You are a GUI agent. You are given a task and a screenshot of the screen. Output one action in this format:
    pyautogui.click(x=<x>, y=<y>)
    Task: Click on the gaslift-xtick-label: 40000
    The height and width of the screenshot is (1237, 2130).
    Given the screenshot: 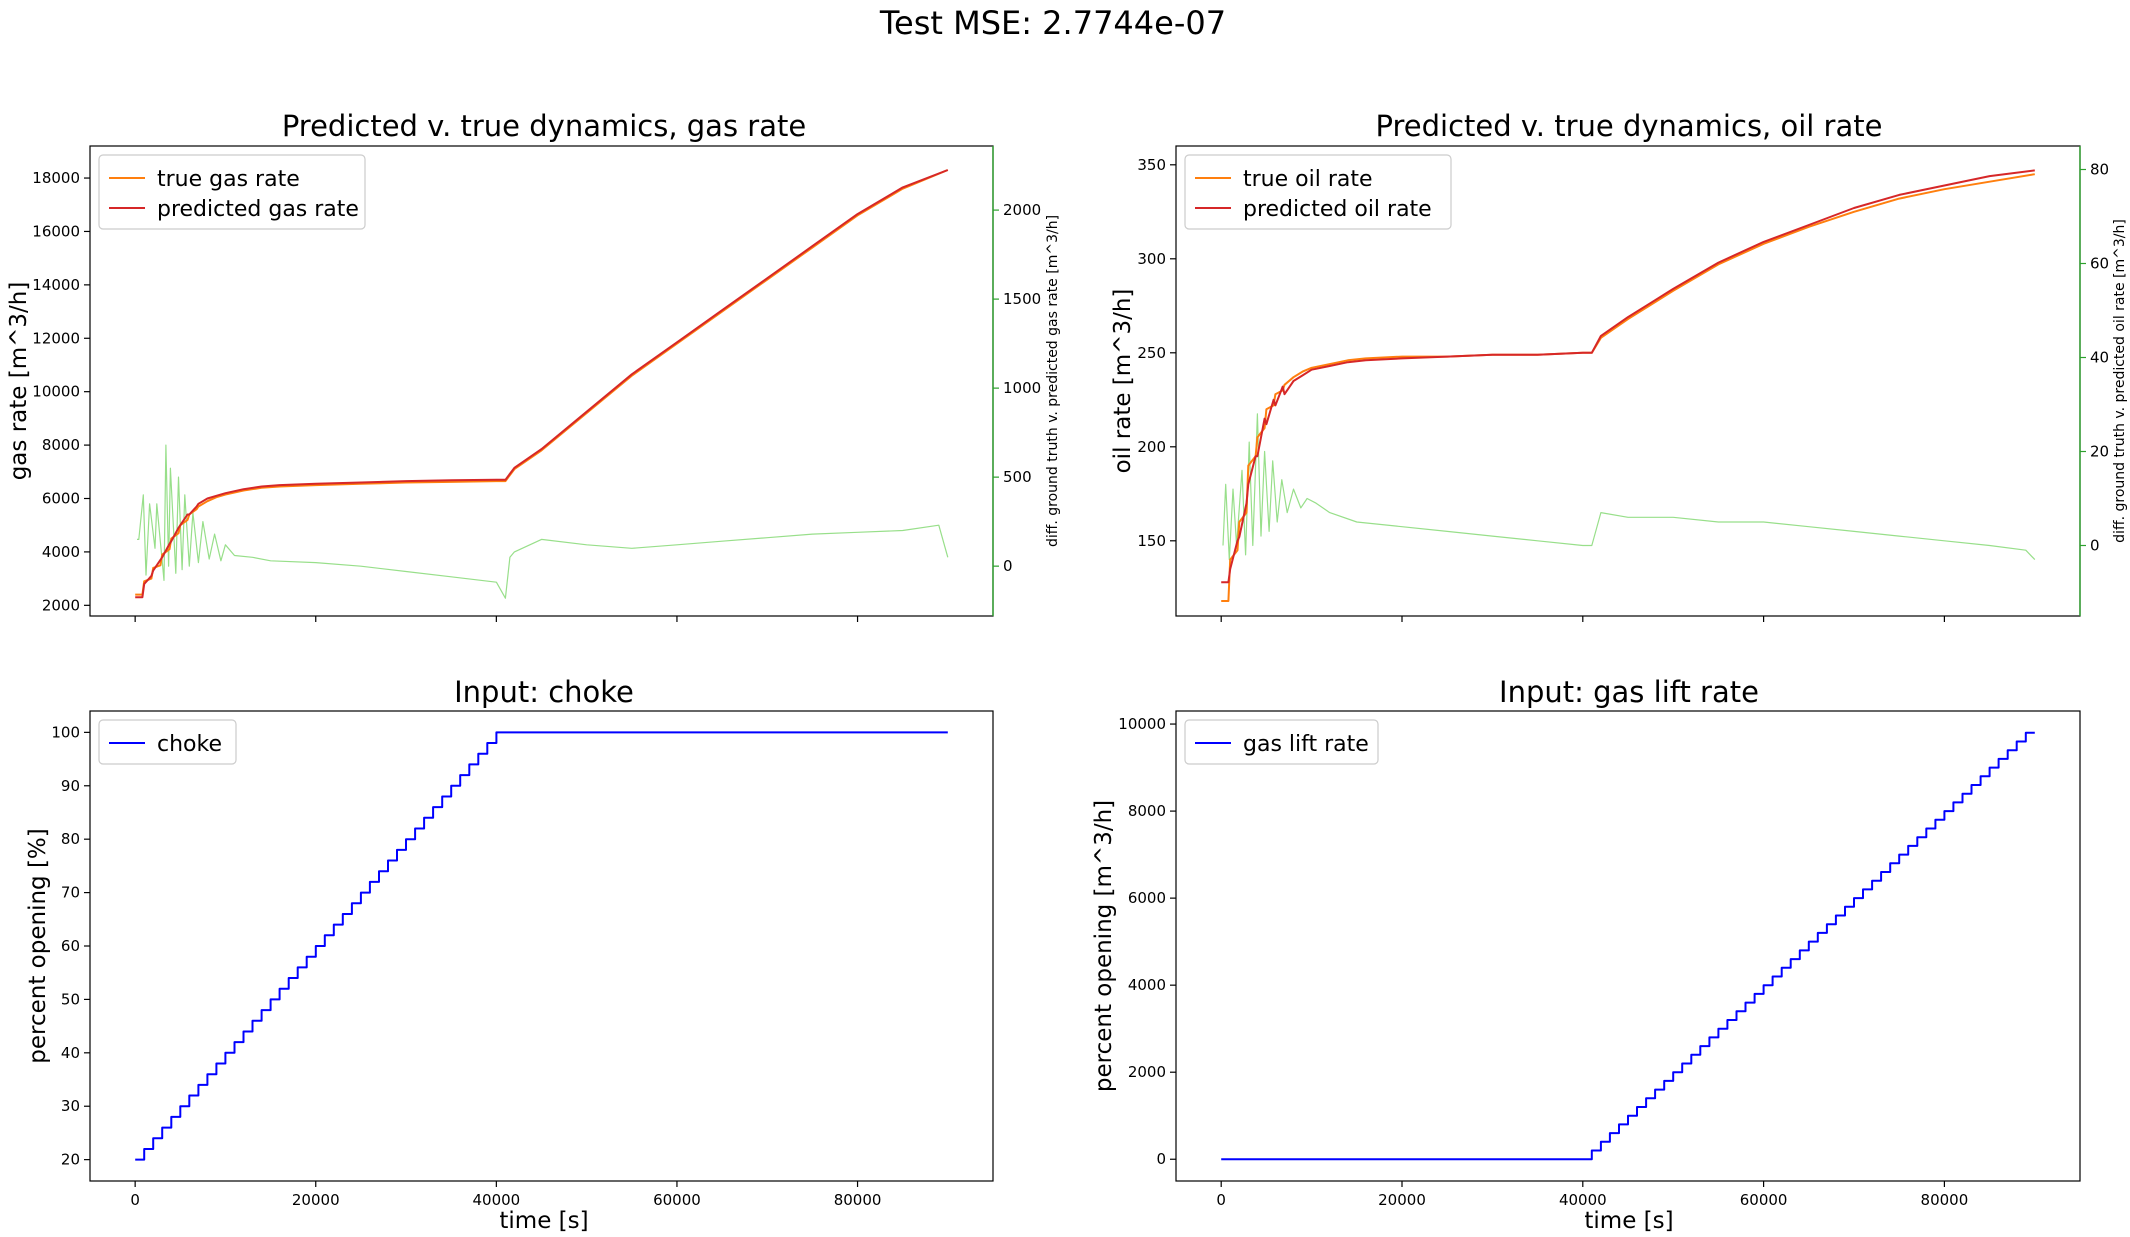 What is the action you would take?
    pyautogui.click(x=1583, y=1200)
    